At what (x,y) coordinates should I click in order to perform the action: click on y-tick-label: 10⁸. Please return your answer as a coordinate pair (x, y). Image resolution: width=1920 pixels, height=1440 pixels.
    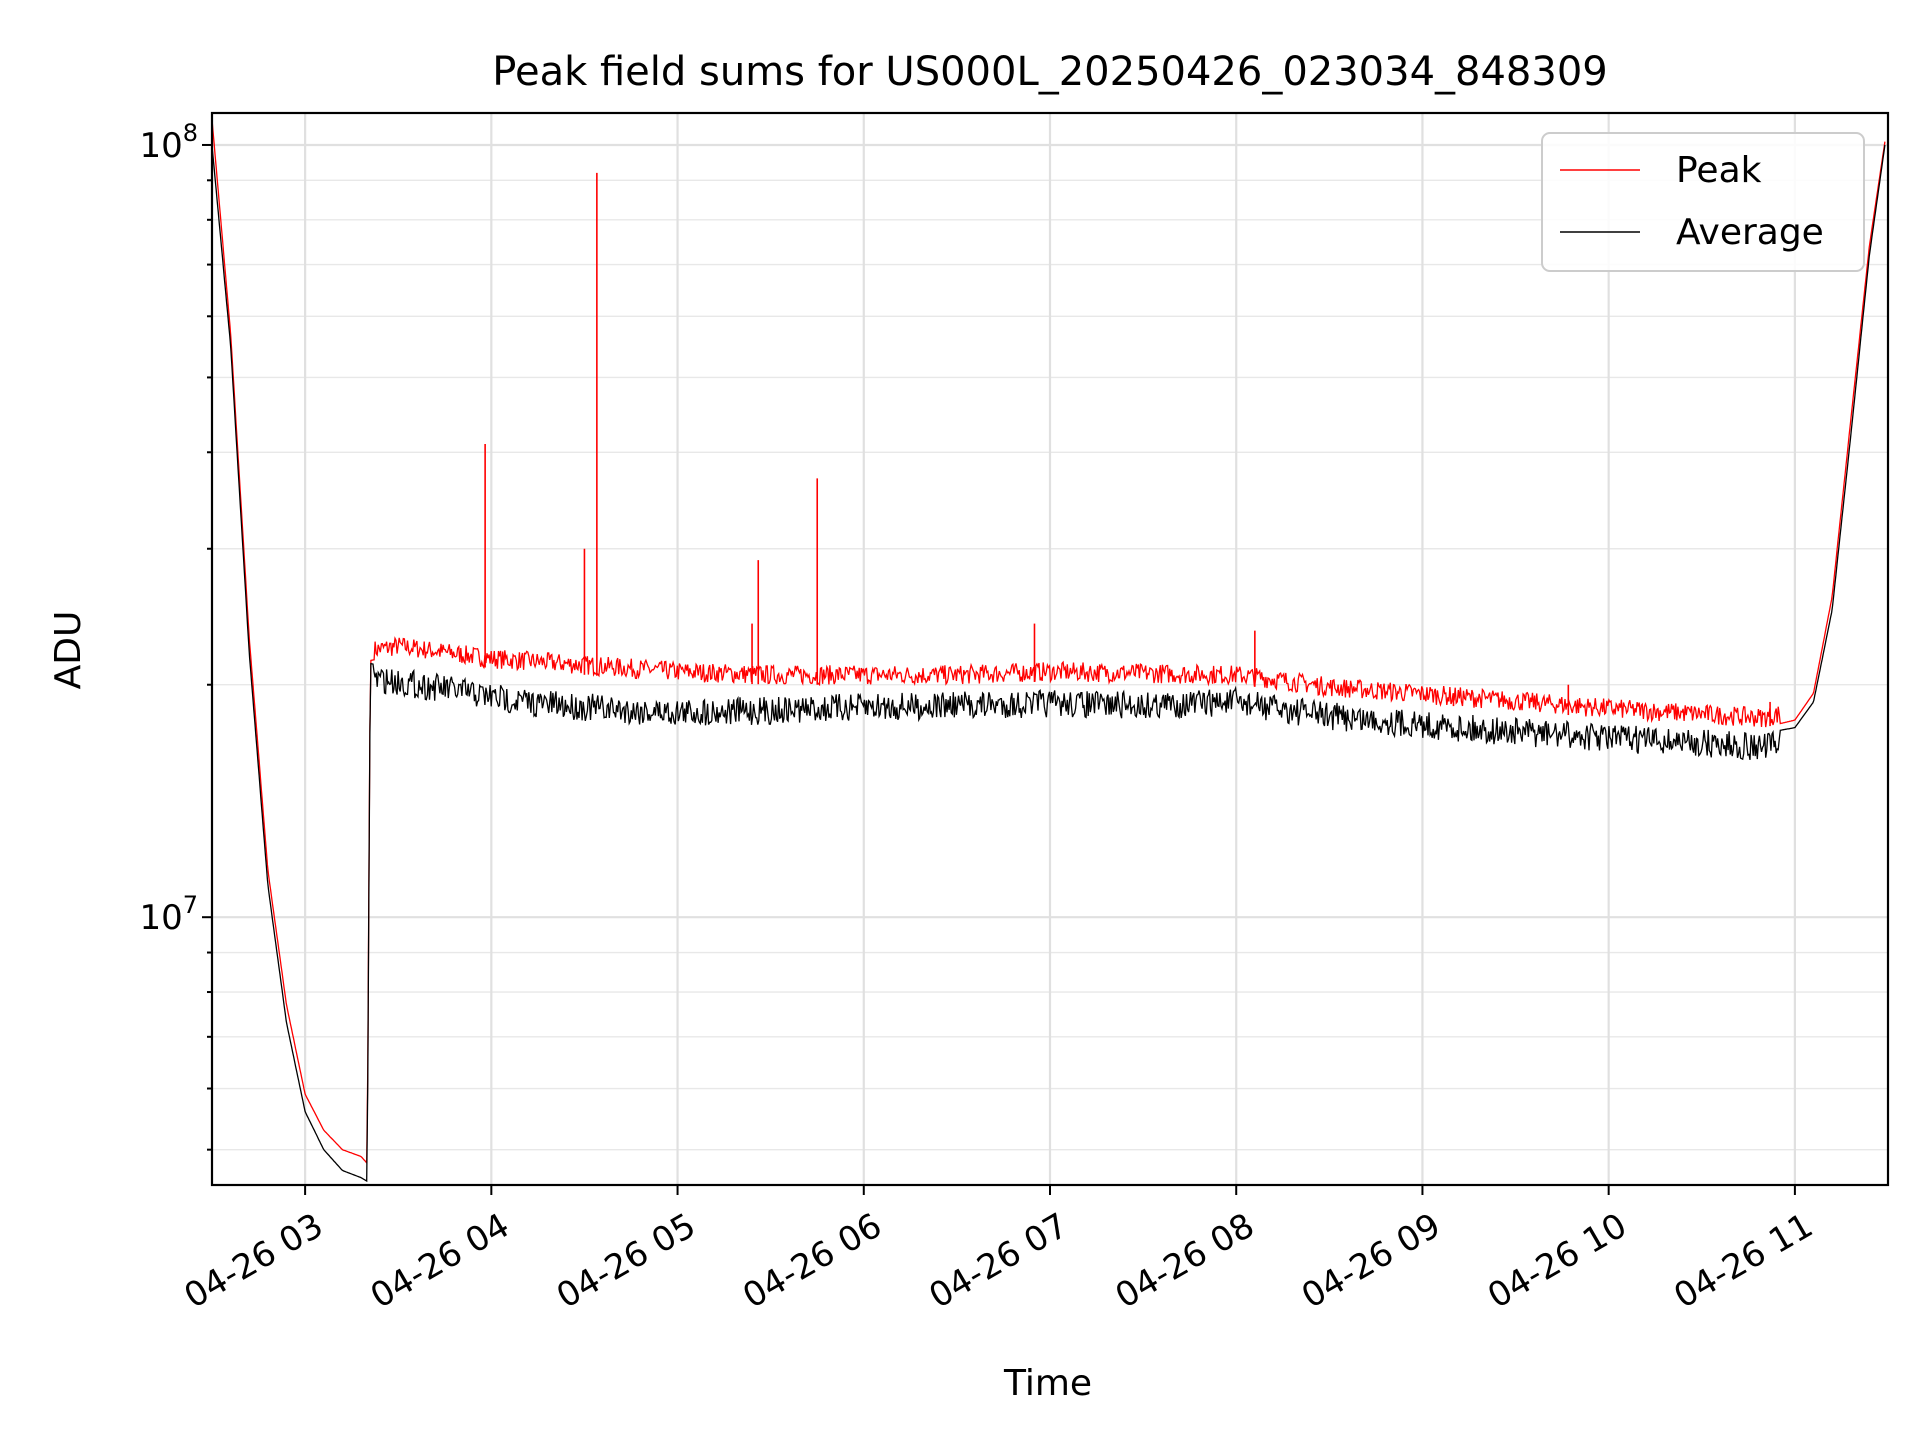
    Looking at the image, I should click on (168, 142).